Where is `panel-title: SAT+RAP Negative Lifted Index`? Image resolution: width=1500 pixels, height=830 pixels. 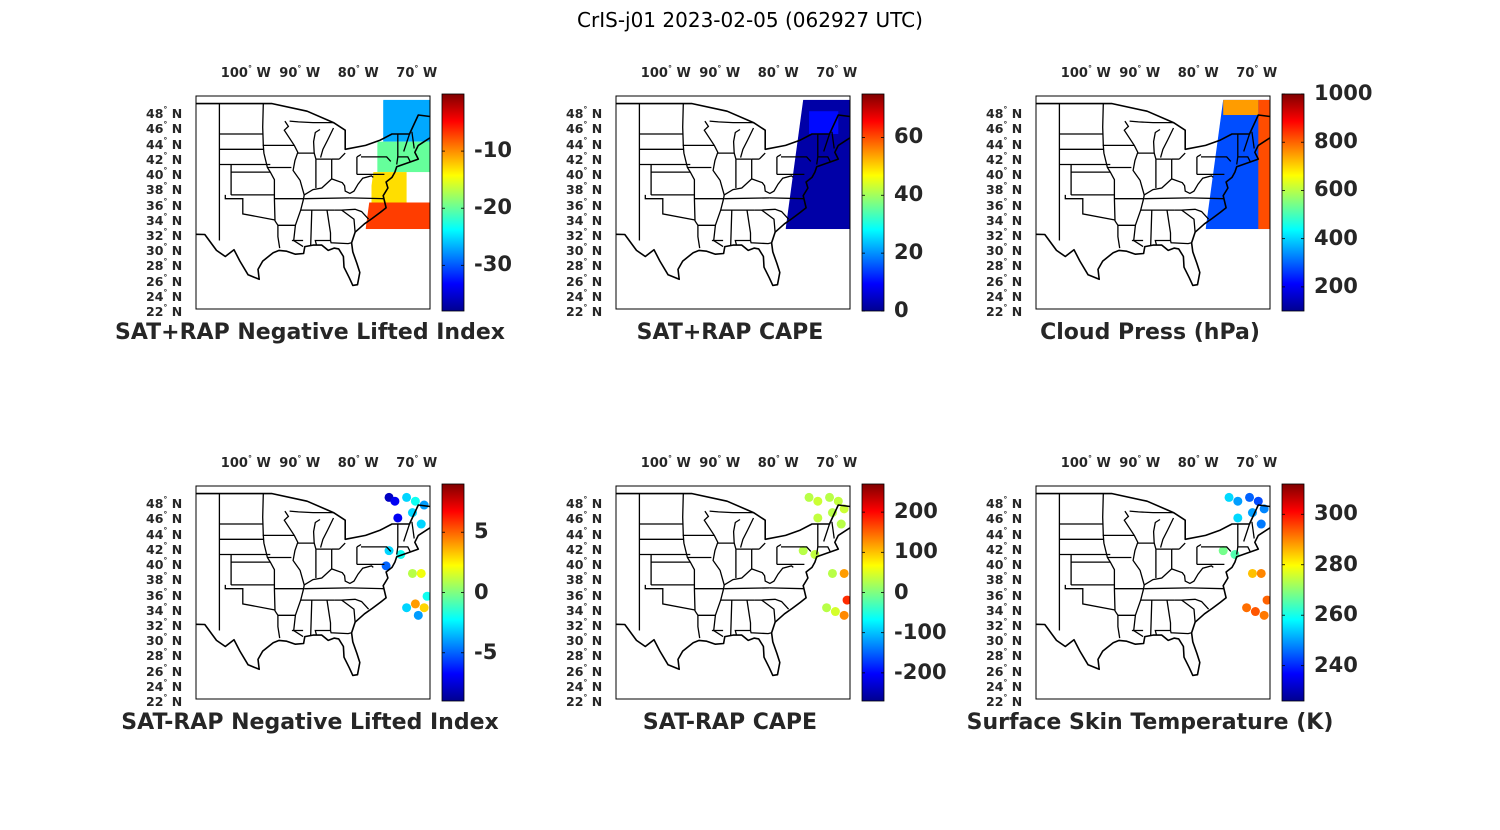 panel-title: SAT+RAP Negative Lifted Index is located at coordinates (310, 332).